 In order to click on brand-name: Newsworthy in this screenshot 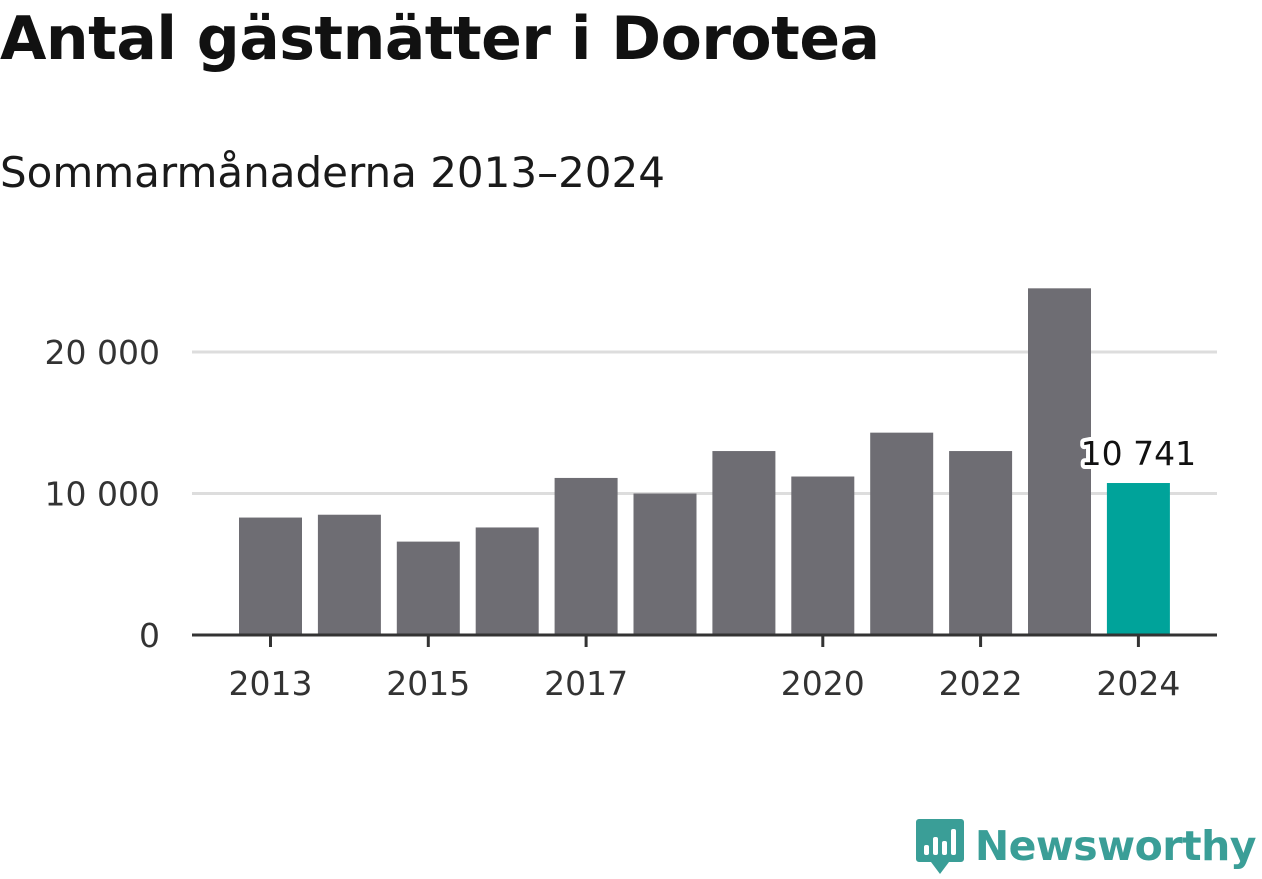, I will do `click(1115, 846)`.